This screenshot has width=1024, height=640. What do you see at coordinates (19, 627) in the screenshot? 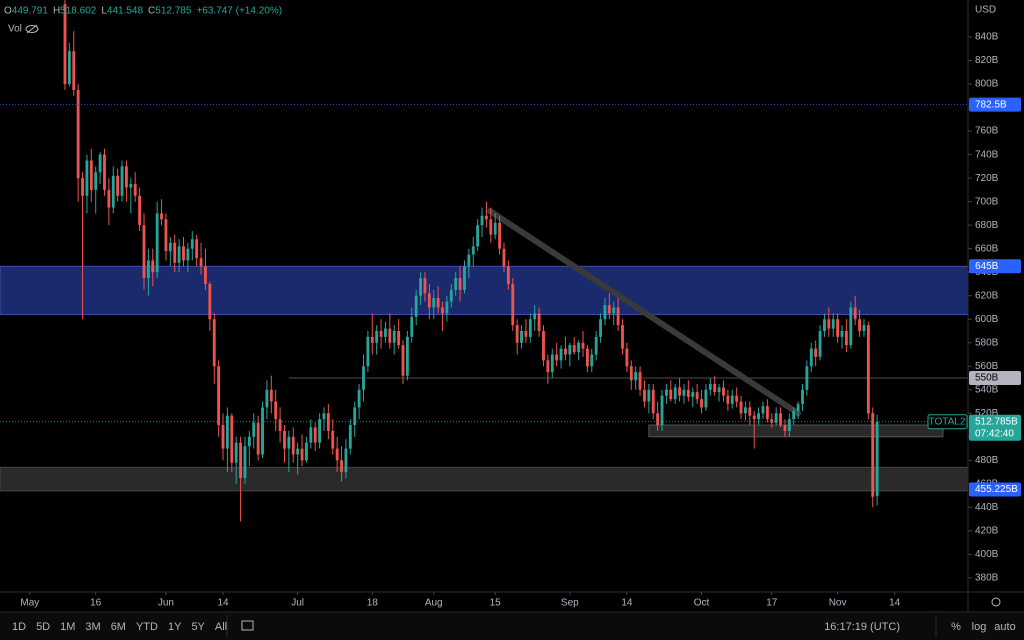
I see `range-button: 1D` at bounding box center [19, 627].